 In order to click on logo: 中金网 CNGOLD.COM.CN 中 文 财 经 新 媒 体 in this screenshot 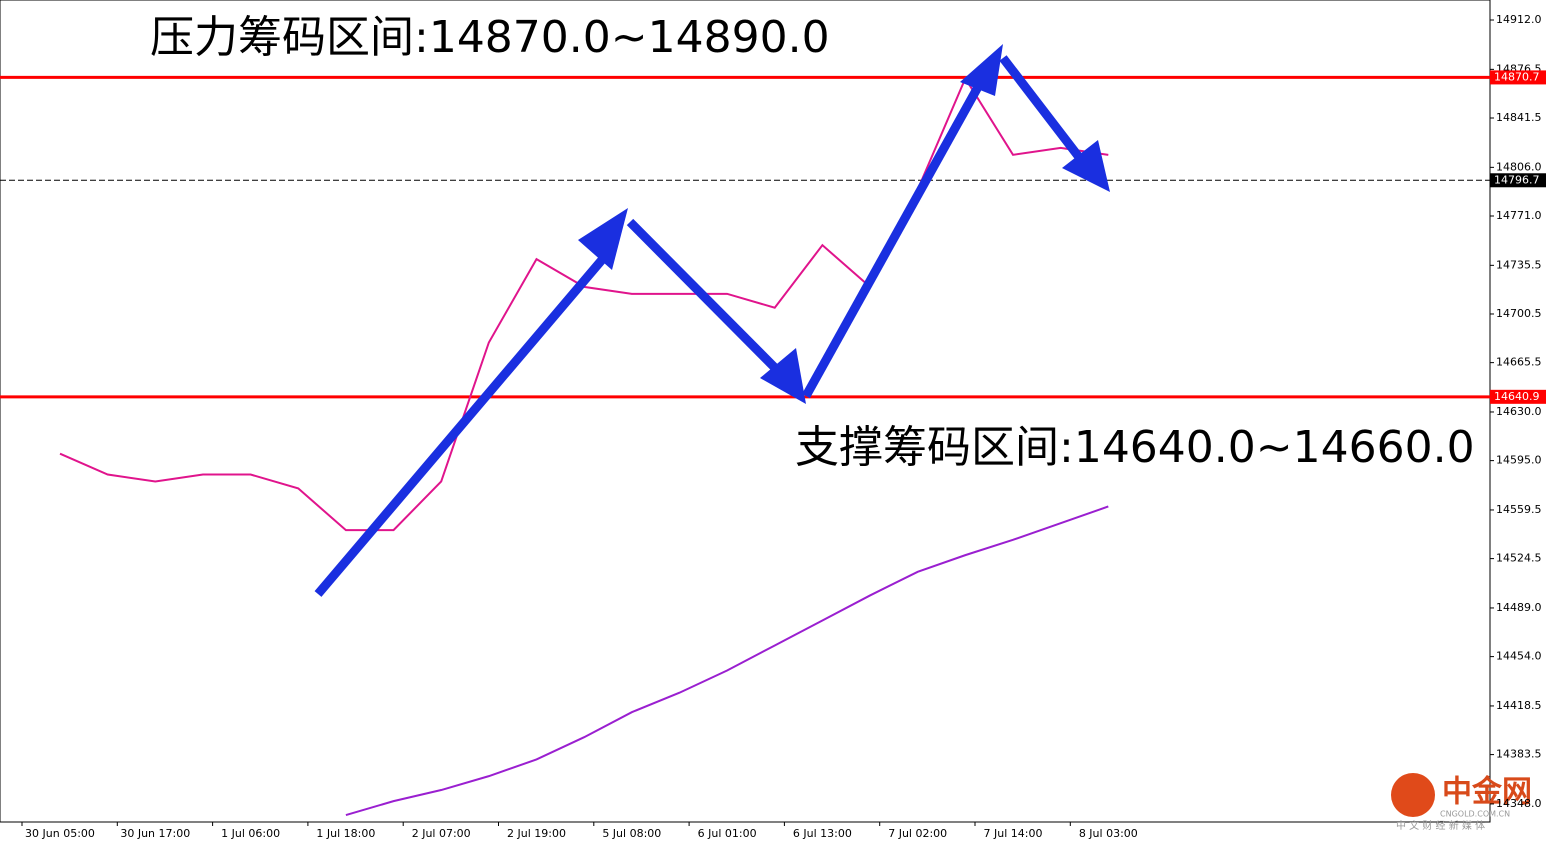, I will do `click(1461, 802)`.